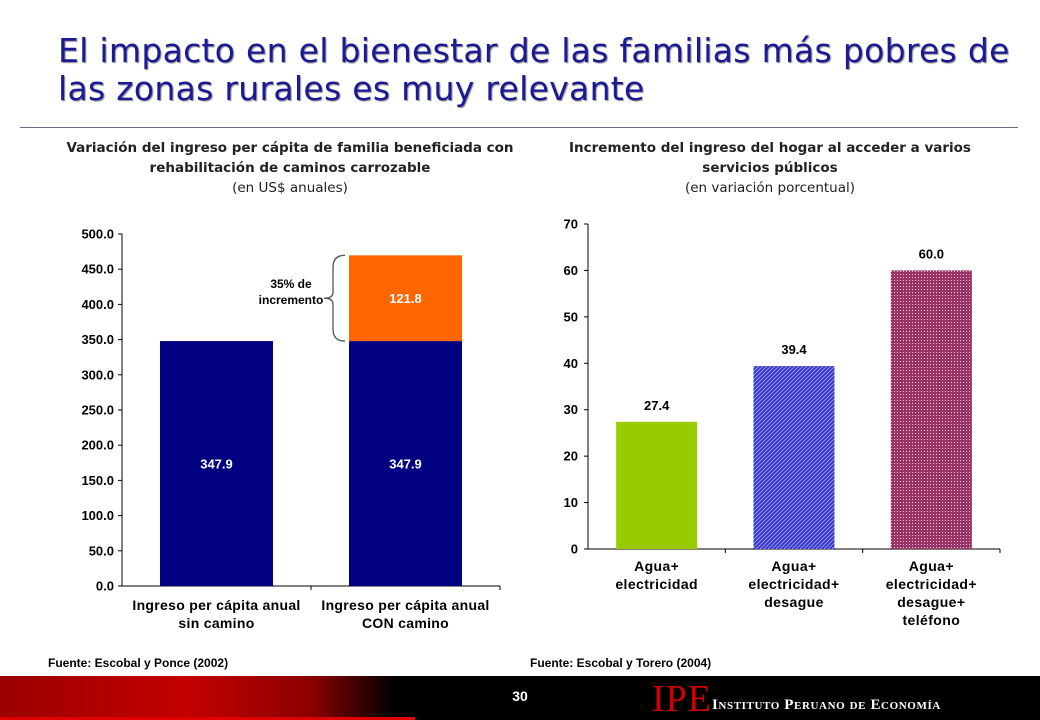  I want to click on y-tick-label: 60, so click(571, 270).